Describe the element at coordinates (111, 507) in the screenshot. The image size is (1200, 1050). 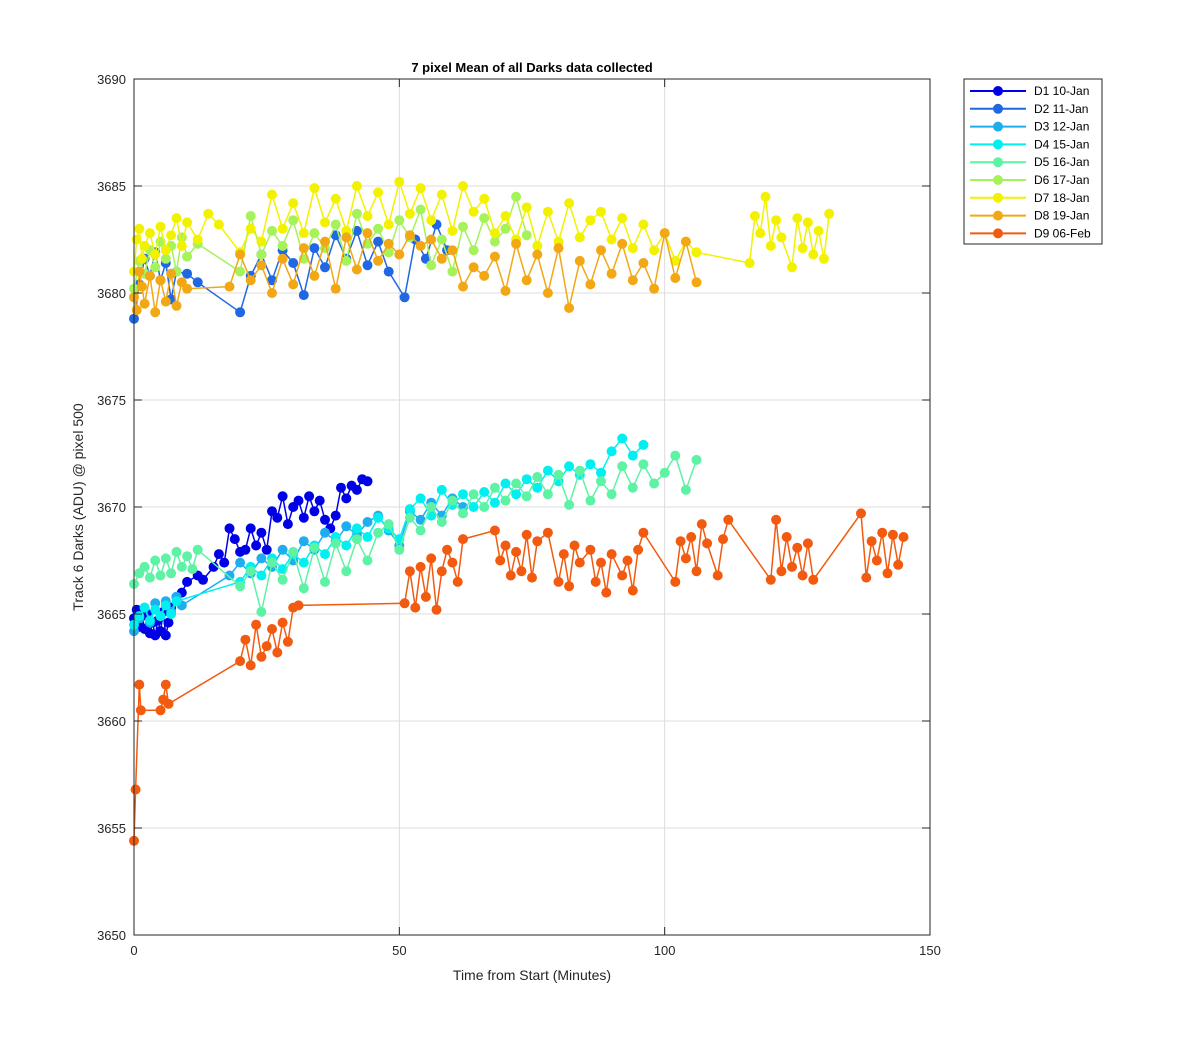
I see `y-tick-label: 3670` at that location.